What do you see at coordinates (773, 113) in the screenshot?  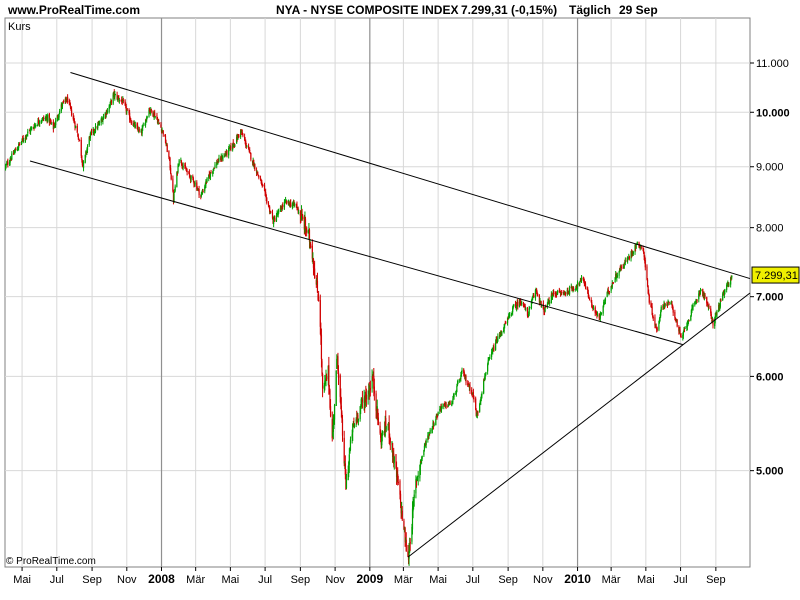 I see `y-tick-label: 10.000` at bounding box center [773, 113].